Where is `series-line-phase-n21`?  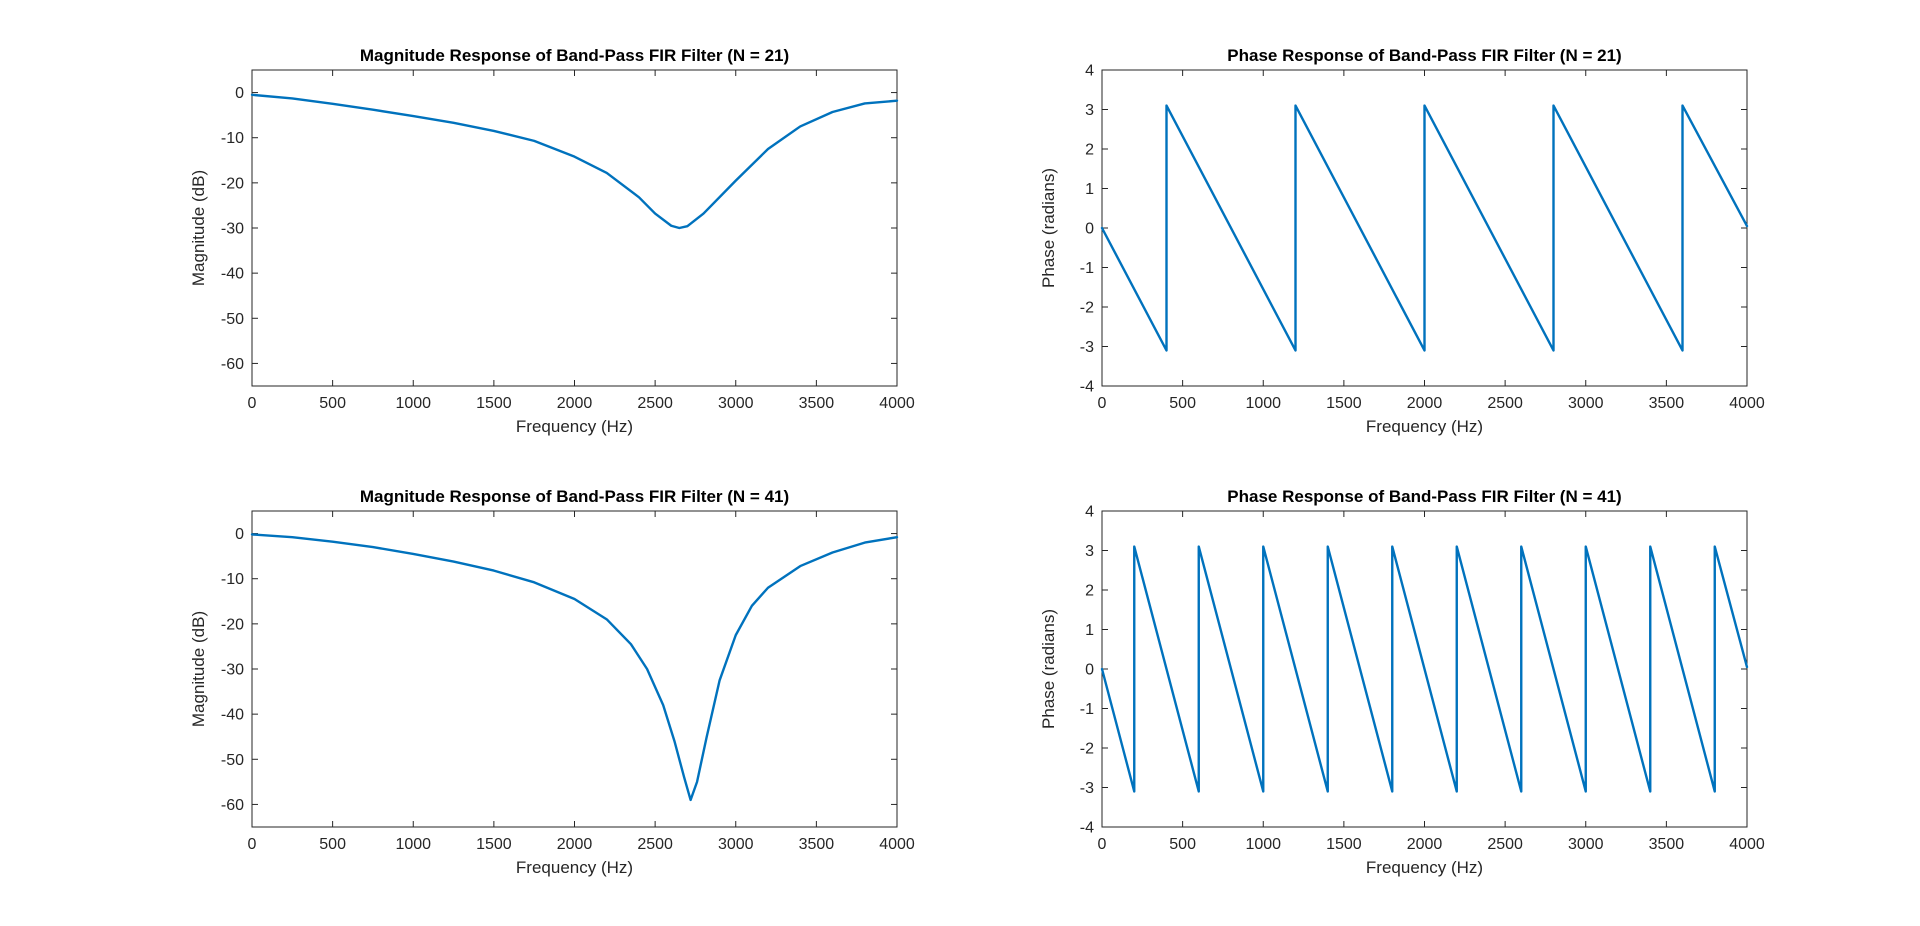 series-line-phase-n21 is located at coordinates (1424, 228).